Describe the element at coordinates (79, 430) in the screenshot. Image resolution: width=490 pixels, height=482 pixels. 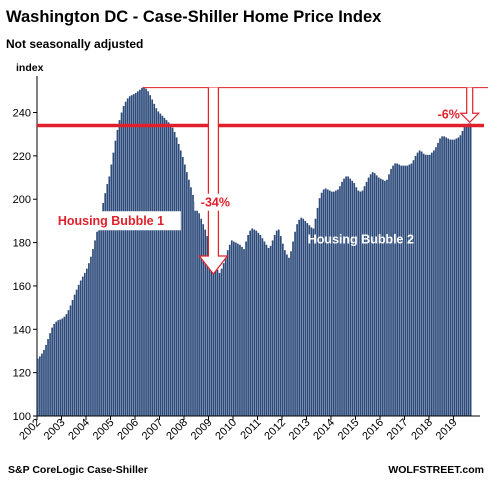
I see `x-tick-label: 2004` at that location.